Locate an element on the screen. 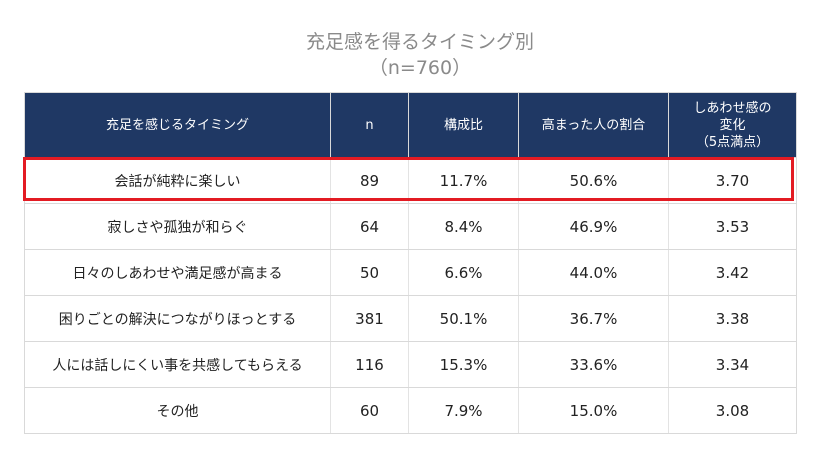  cell-ratio: 11.7% is located at coordinates (463, 180).